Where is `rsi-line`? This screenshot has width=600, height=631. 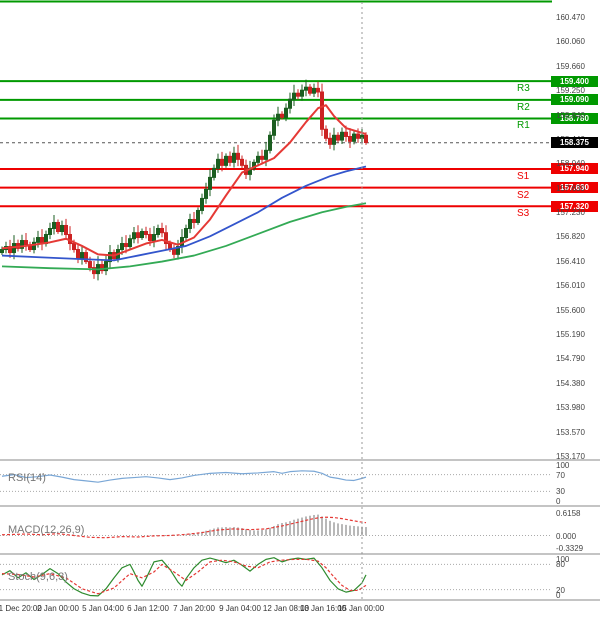 rsi-line is located at coordinates (184, 476).